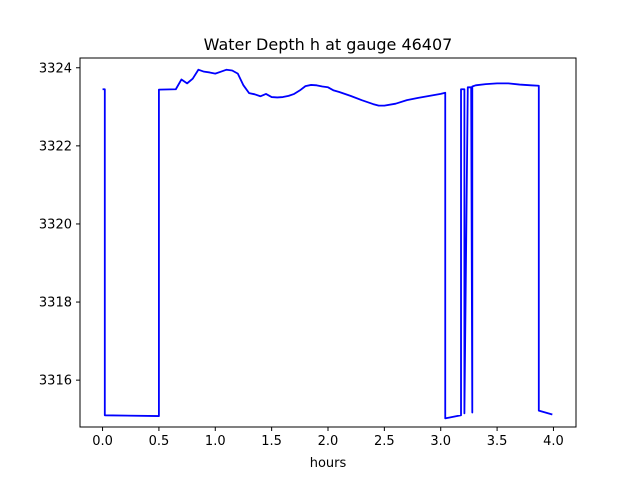 This screenshot has width=640, height=485. I want to click on y-tick-label: 3318, so click(55, 303).